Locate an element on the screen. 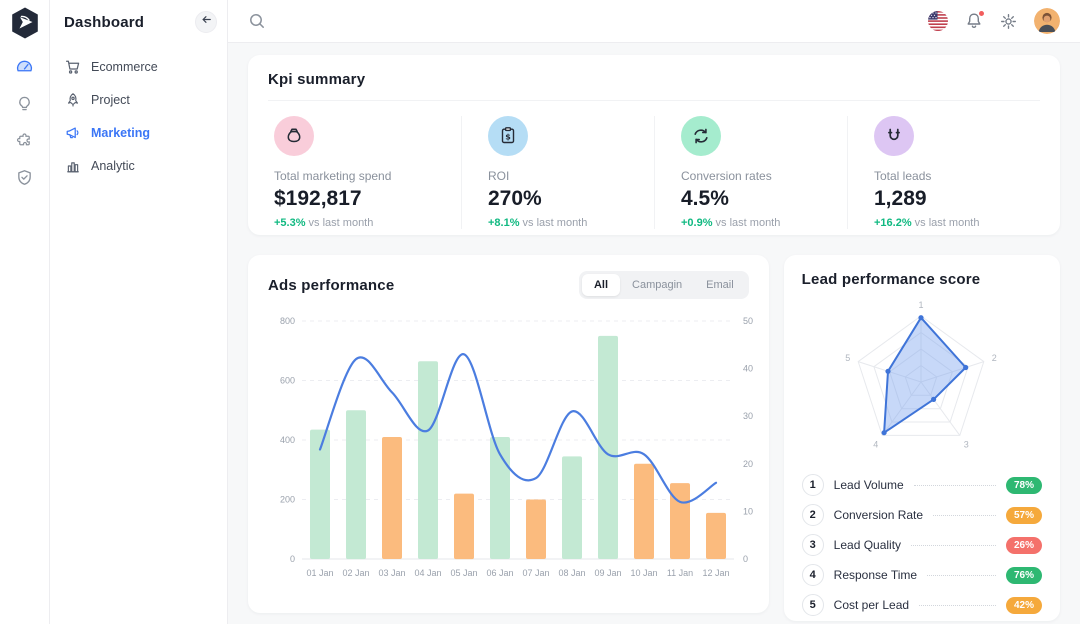  topbar is located at coordinates (654, 21).